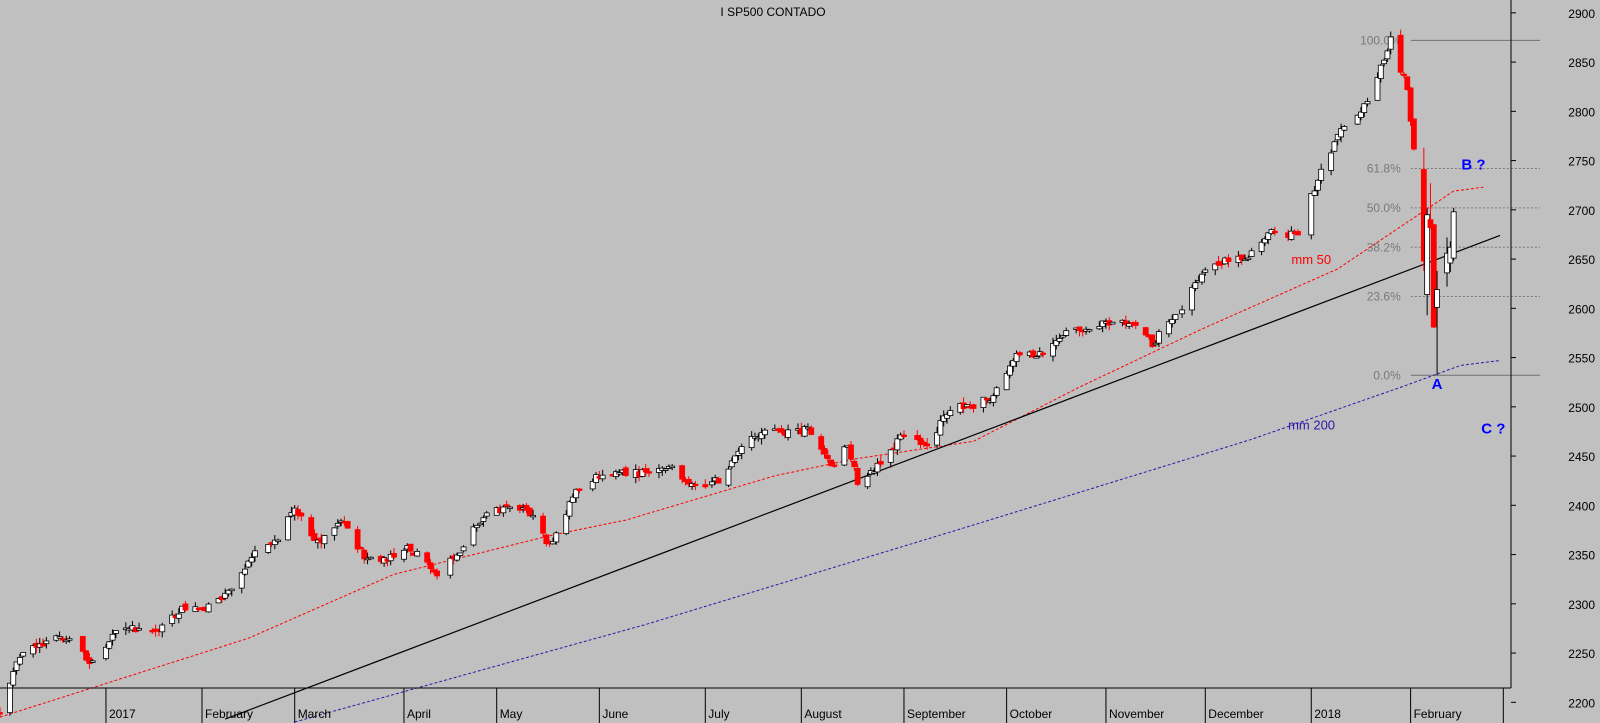  I want to click on y-tick-label: 2300, so click(1581, 605).